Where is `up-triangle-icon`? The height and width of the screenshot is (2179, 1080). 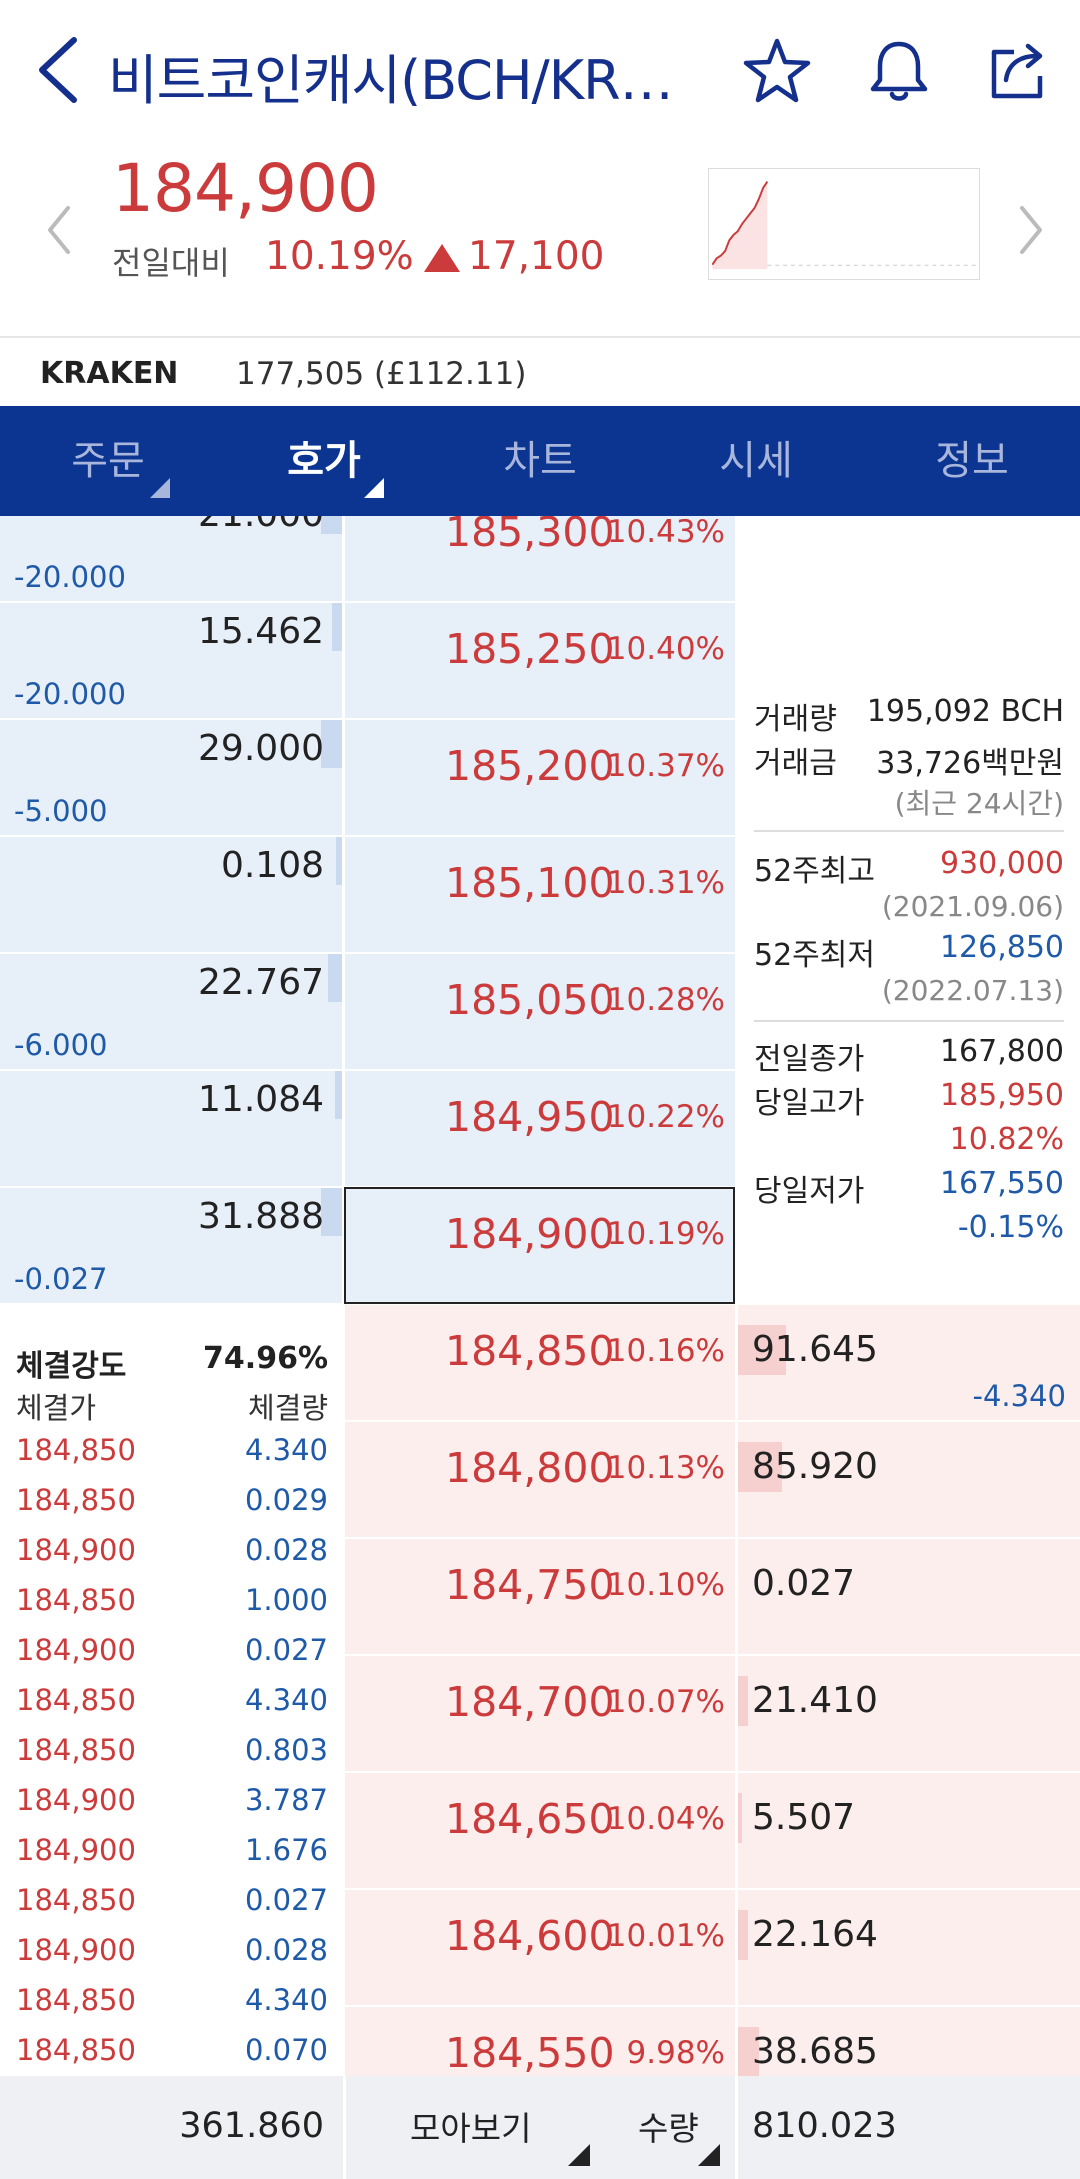
up-triangle-icon is located at coordinates (442, 258).